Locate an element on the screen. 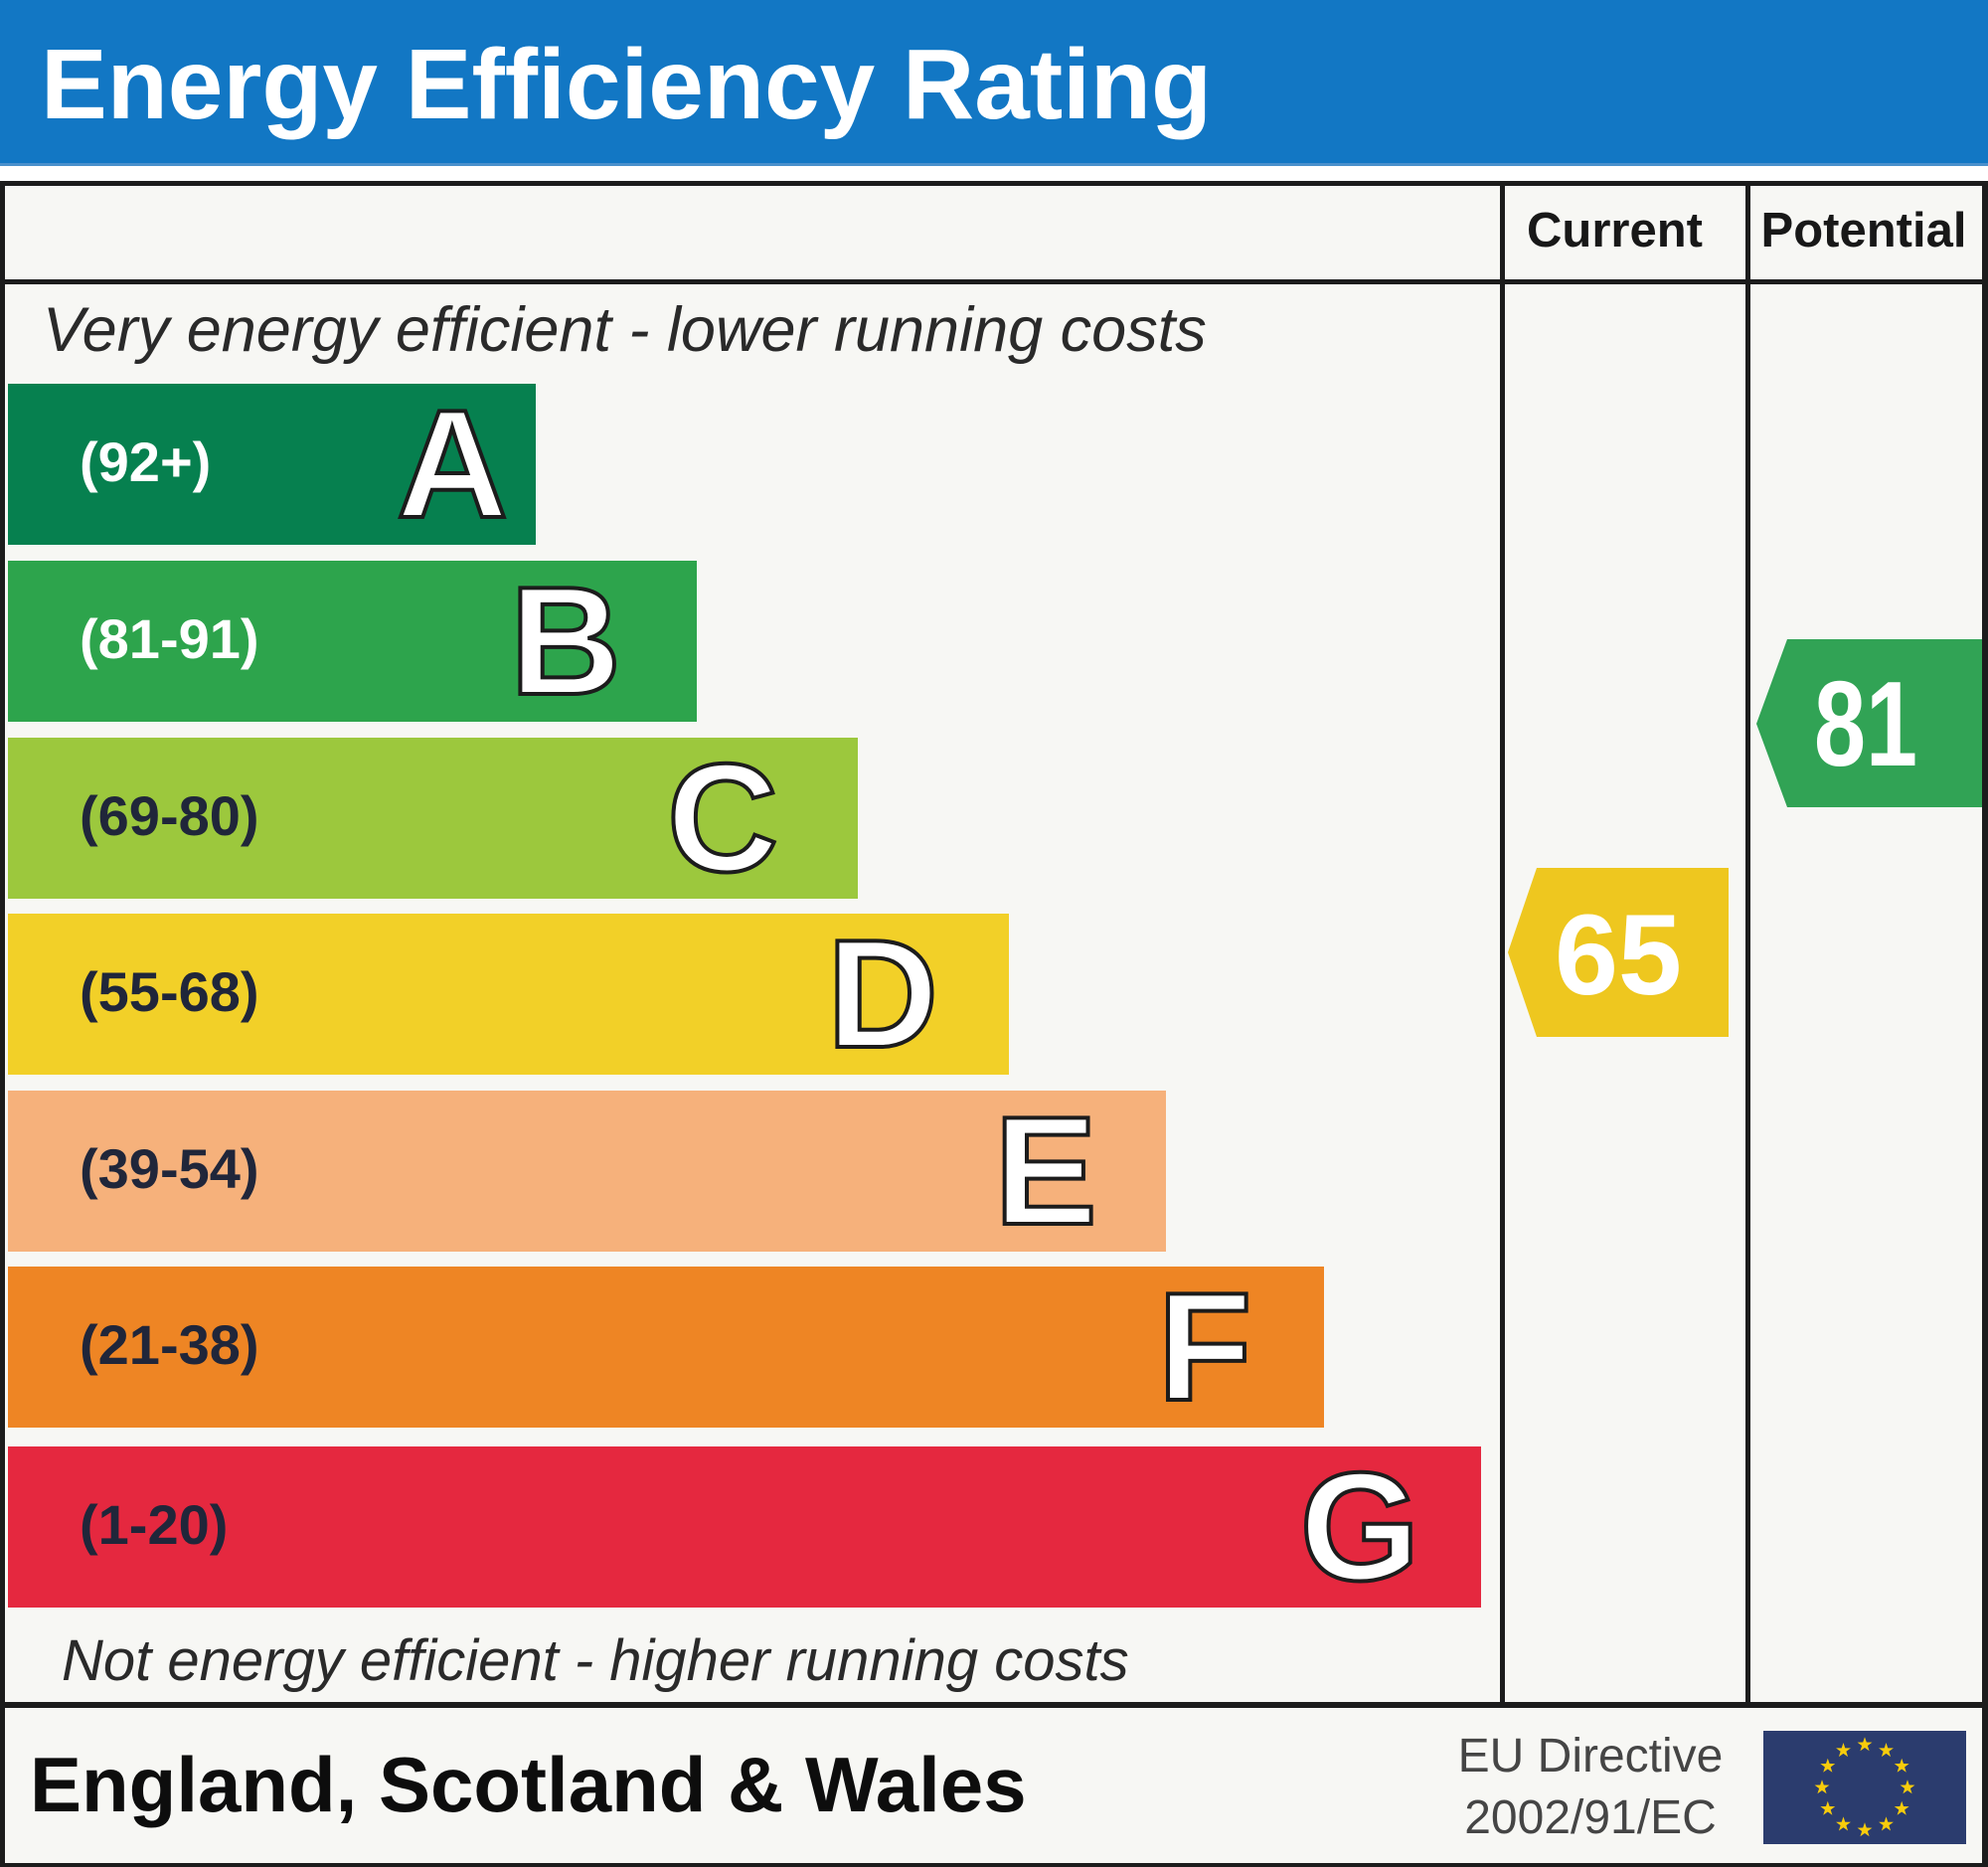 This screenshot has height=1867, width=1988. svg-text: 81 is located at coordinates (1865, 723).